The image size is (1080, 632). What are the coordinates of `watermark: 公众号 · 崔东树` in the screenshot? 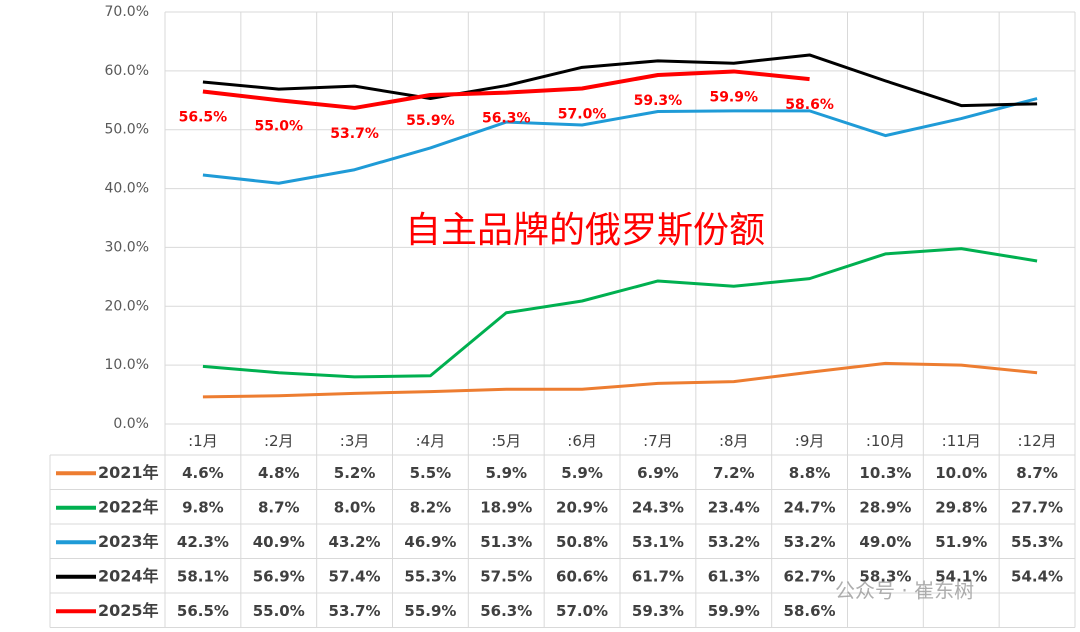 It's located at (904, 591).